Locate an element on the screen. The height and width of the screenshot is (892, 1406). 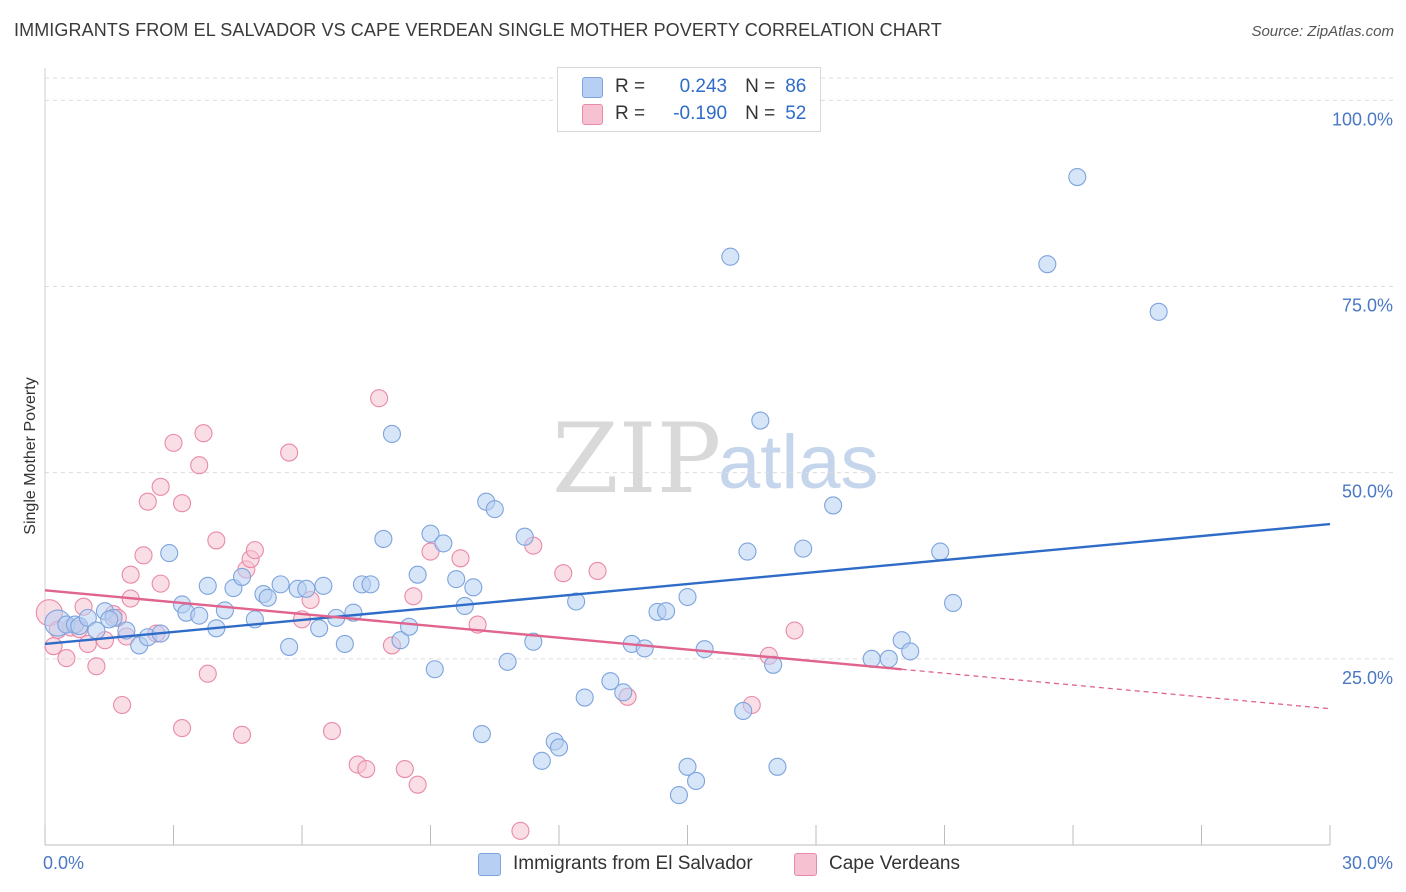
el-salvador-trend-line is located at coordinates (687, 584).